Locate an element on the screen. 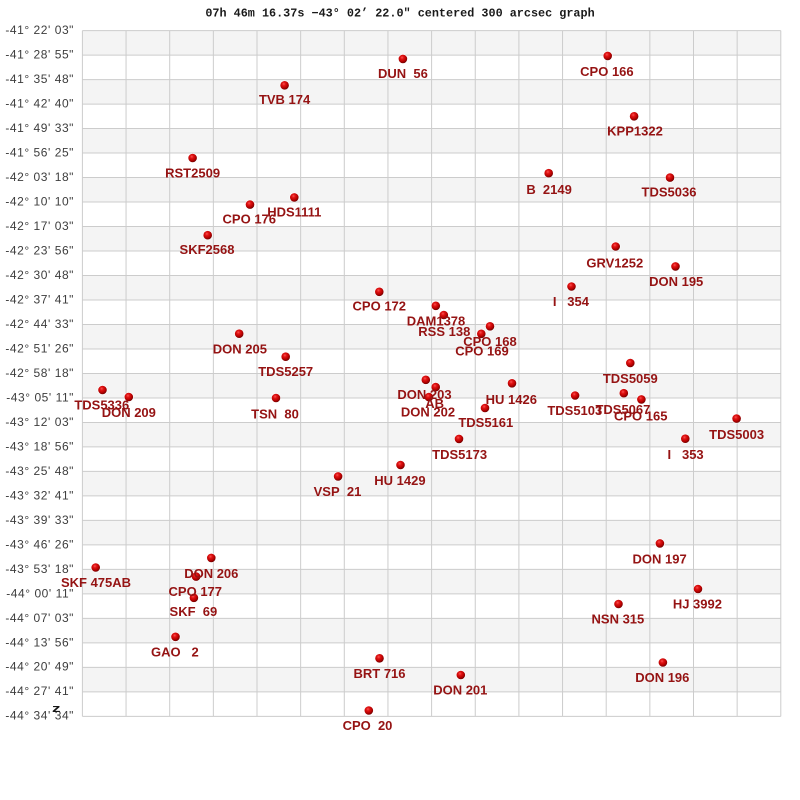 The width and height of the screenshot is (800, 800). svg-text: TDS5161 is located at coordinates (485, 422).